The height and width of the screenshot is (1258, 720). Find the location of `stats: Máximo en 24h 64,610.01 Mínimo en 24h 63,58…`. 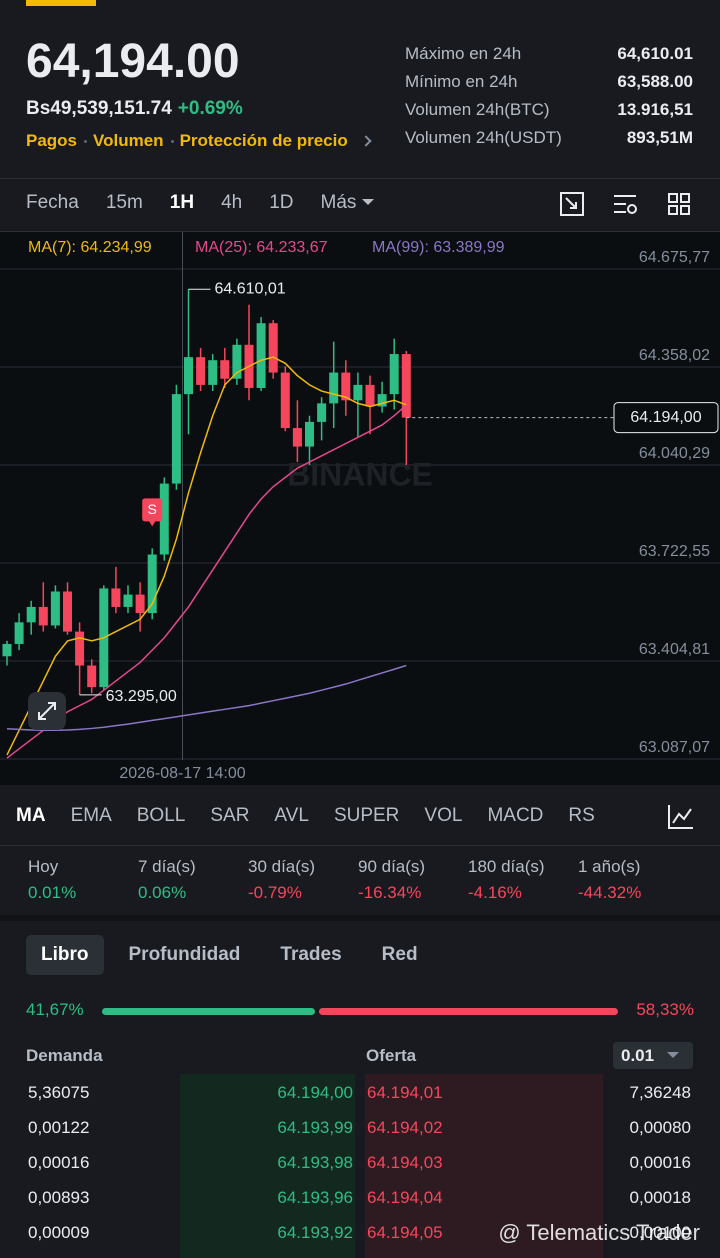

stats: Máximo en 24h 64,610.01 Mínimo en 24h 63,58… is located at coordinates (549, 100).